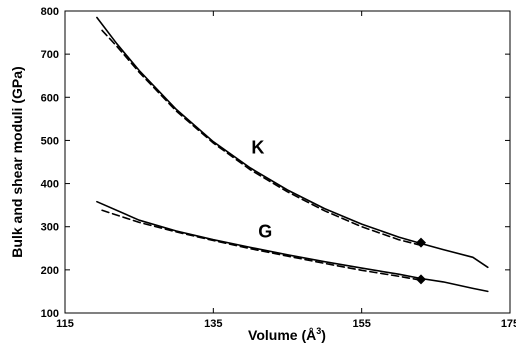 The width and height of the screenshot is (516, 346). Describe the element at coordinates (508, 324) in the screenshot. I see `x-tick-label: 175` at that location.